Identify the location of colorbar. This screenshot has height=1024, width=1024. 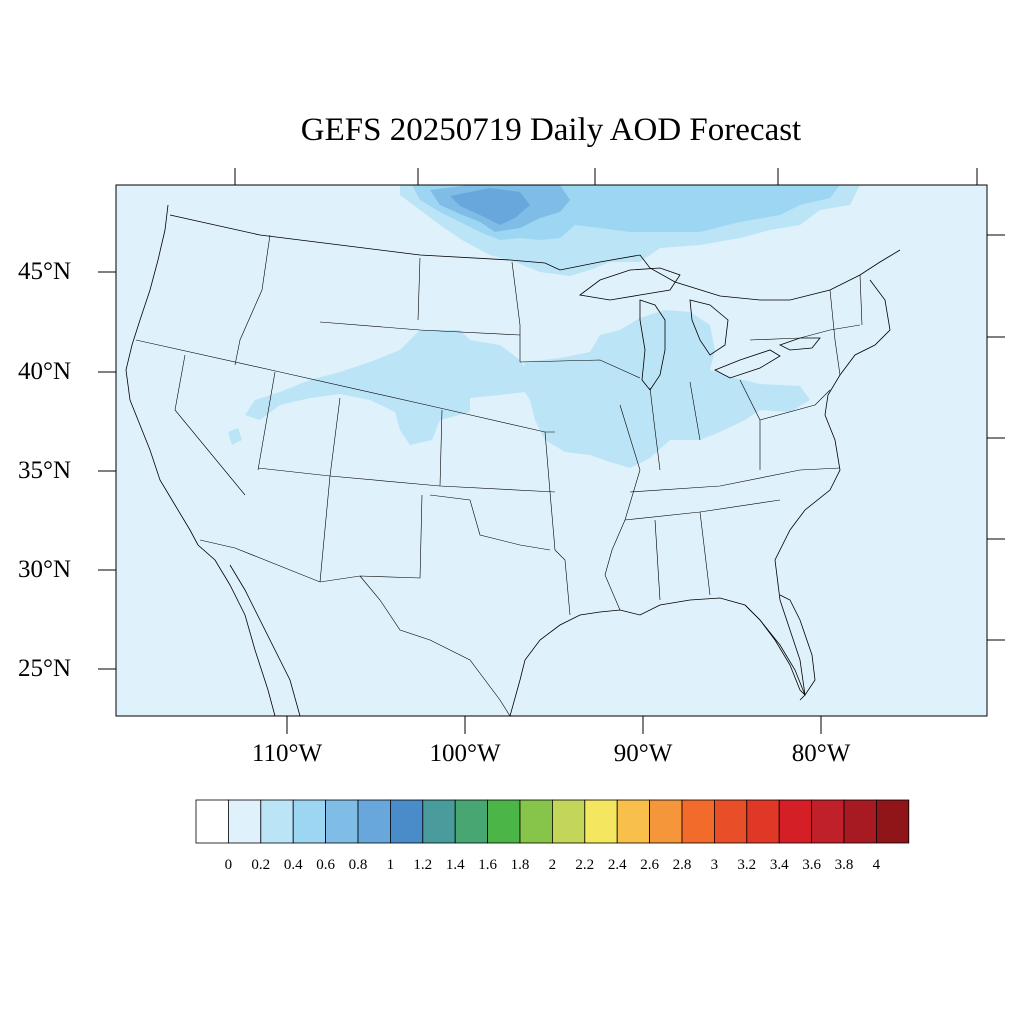
(552, 821).